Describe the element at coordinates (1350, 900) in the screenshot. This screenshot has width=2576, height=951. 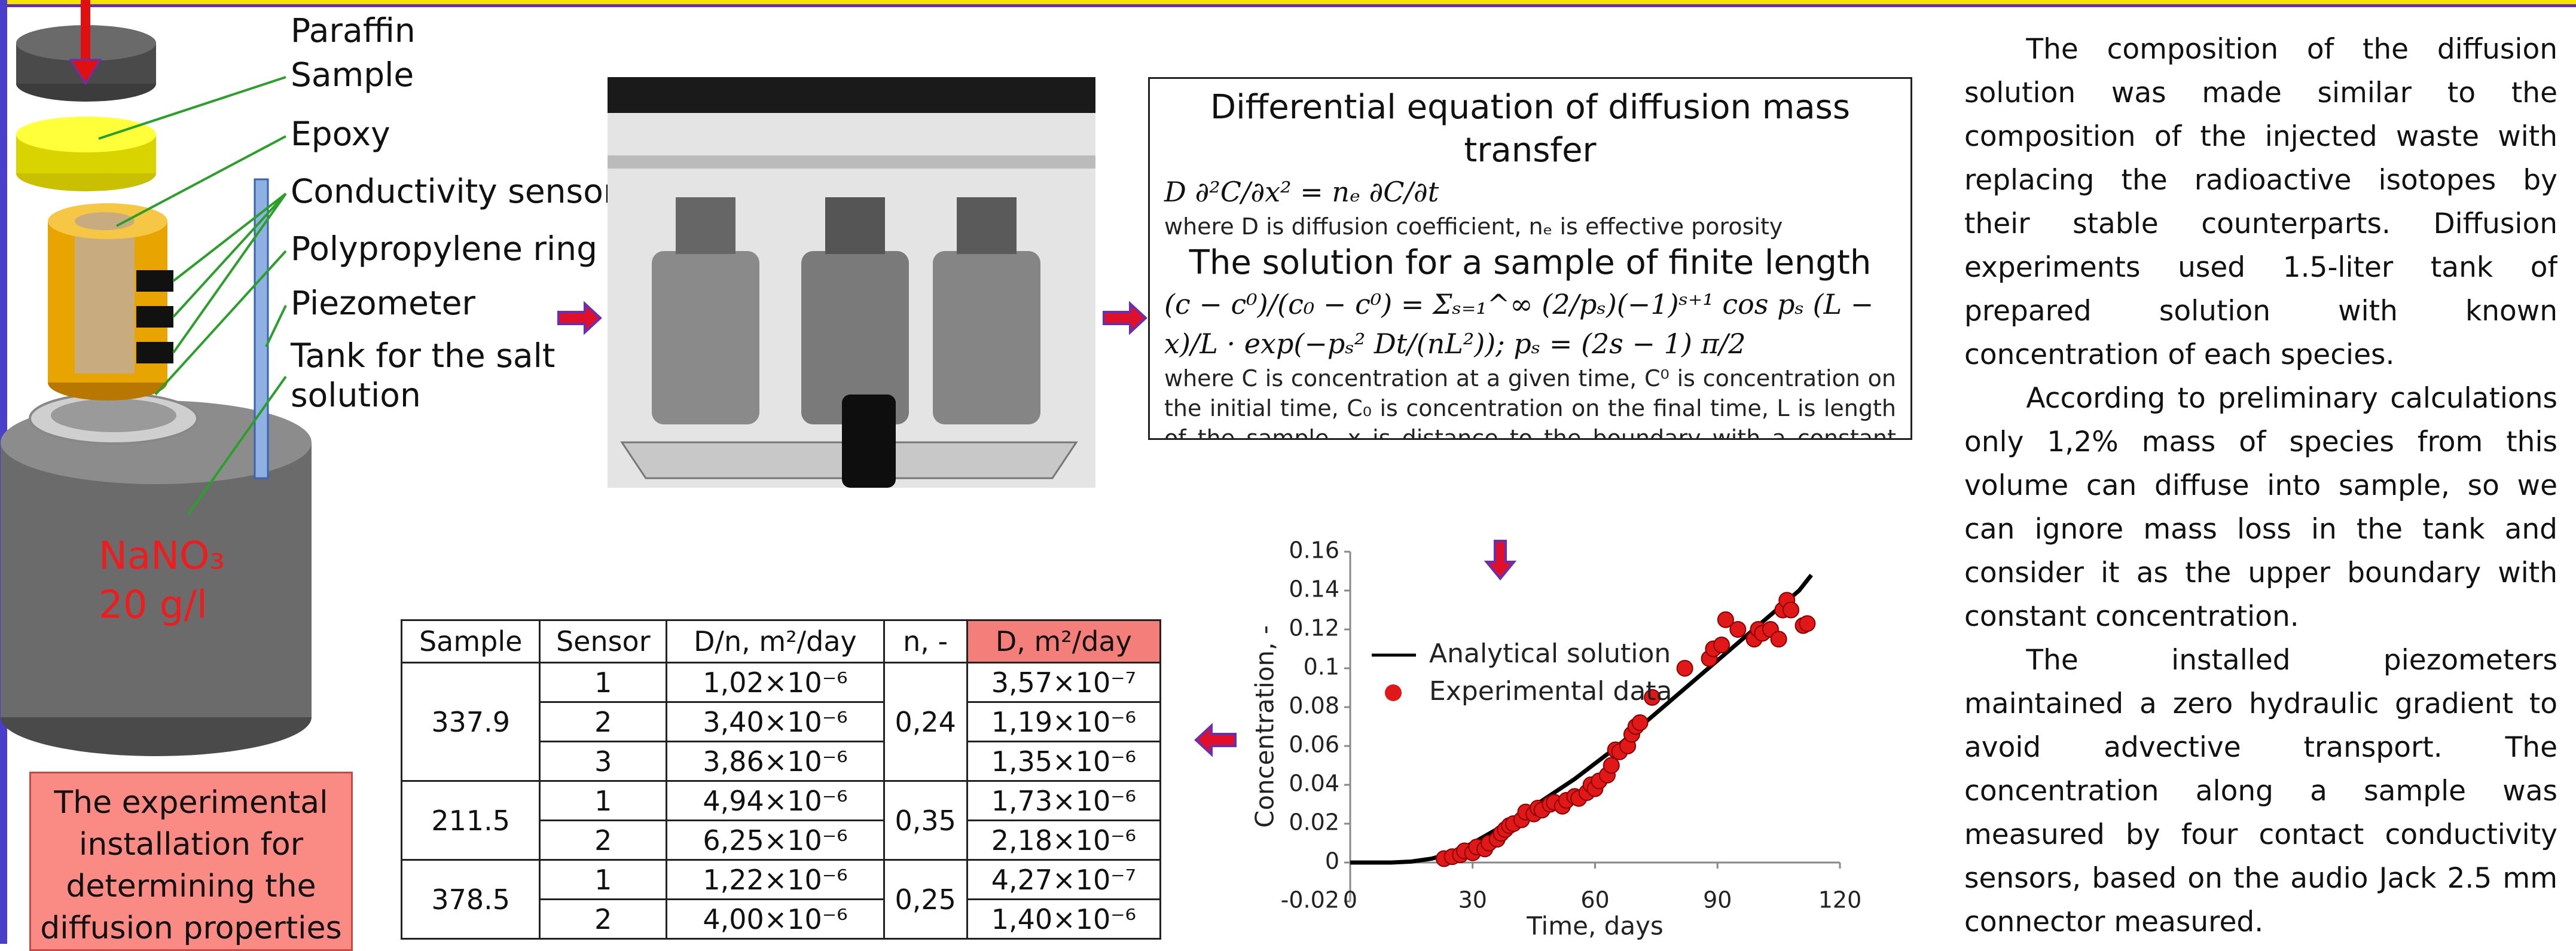
I see `x-tick-label: 0` at that location.